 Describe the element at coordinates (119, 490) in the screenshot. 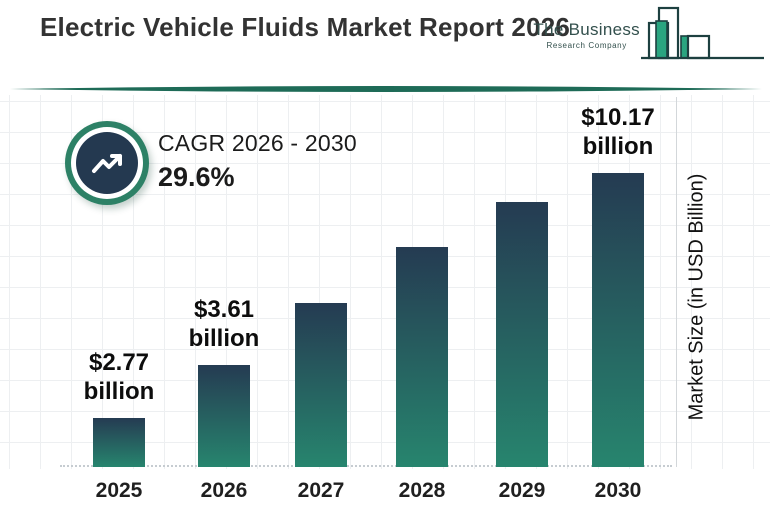

I see `x-tick-2025: 2025` at that location.